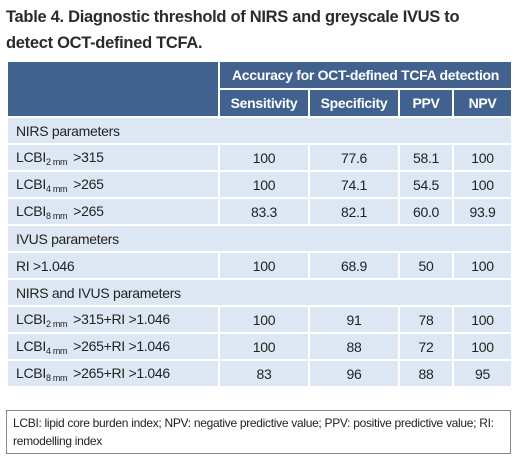 The image size is (517, 458). What do you see at coordinates (113, 211) in the screenshot?
I see `row-label: LCBI8 mm >265` at bounding box center [113, 211].